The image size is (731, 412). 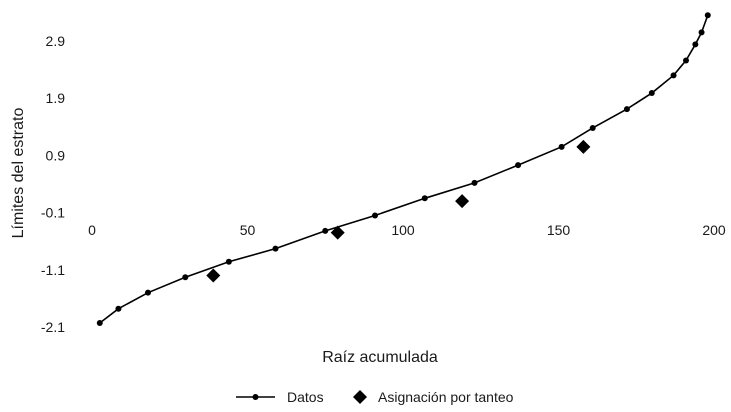 I want to click on x-tick-label: 200, so click(x=714, y=230).